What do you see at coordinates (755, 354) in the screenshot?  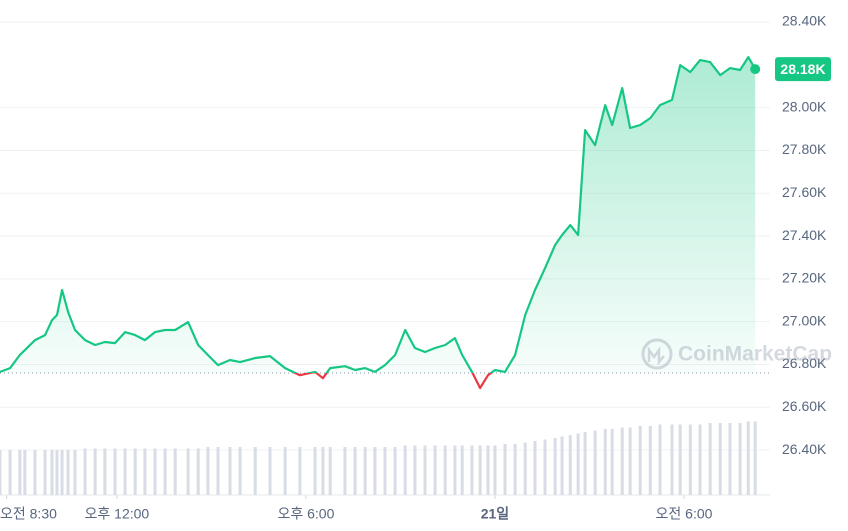 I see `watermark-text: CoinMarketCap` at bounding box center [755, 354].